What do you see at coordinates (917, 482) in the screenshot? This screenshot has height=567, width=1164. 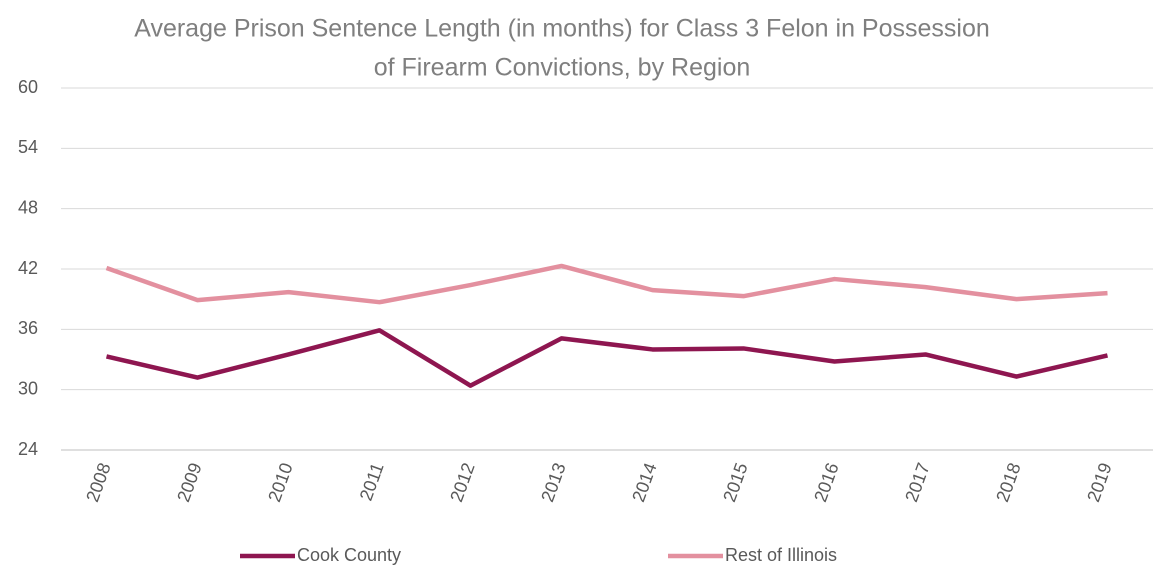 I see `x-tick-label: 2017` at bounding box center [917, 482].